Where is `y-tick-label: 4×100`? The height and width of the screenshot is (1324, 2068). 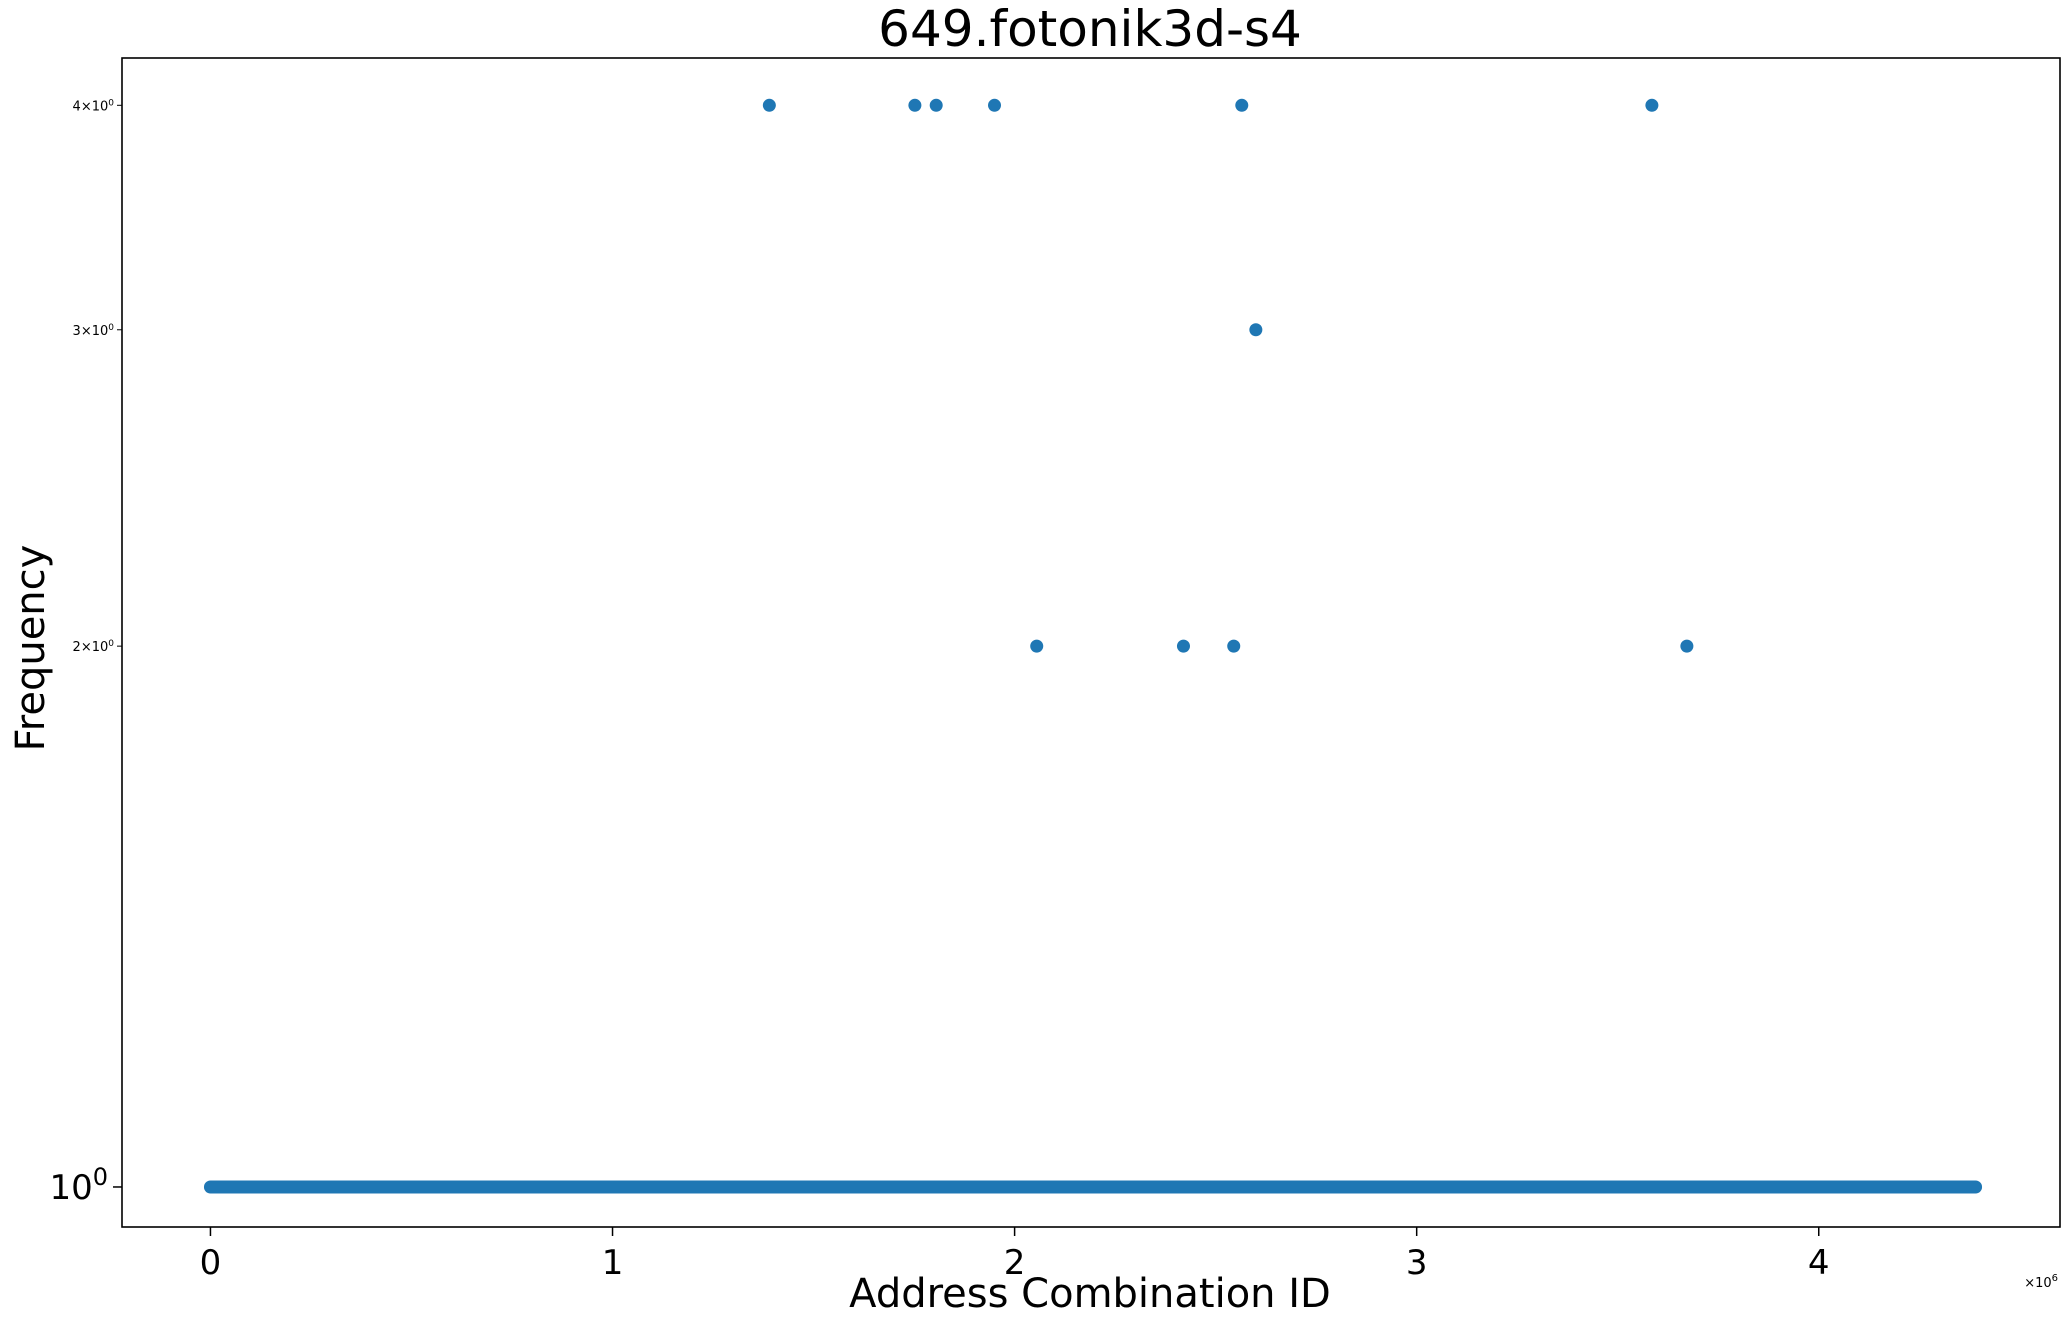
y-tick-label: 4×100 is located at coordinates (94, 106).